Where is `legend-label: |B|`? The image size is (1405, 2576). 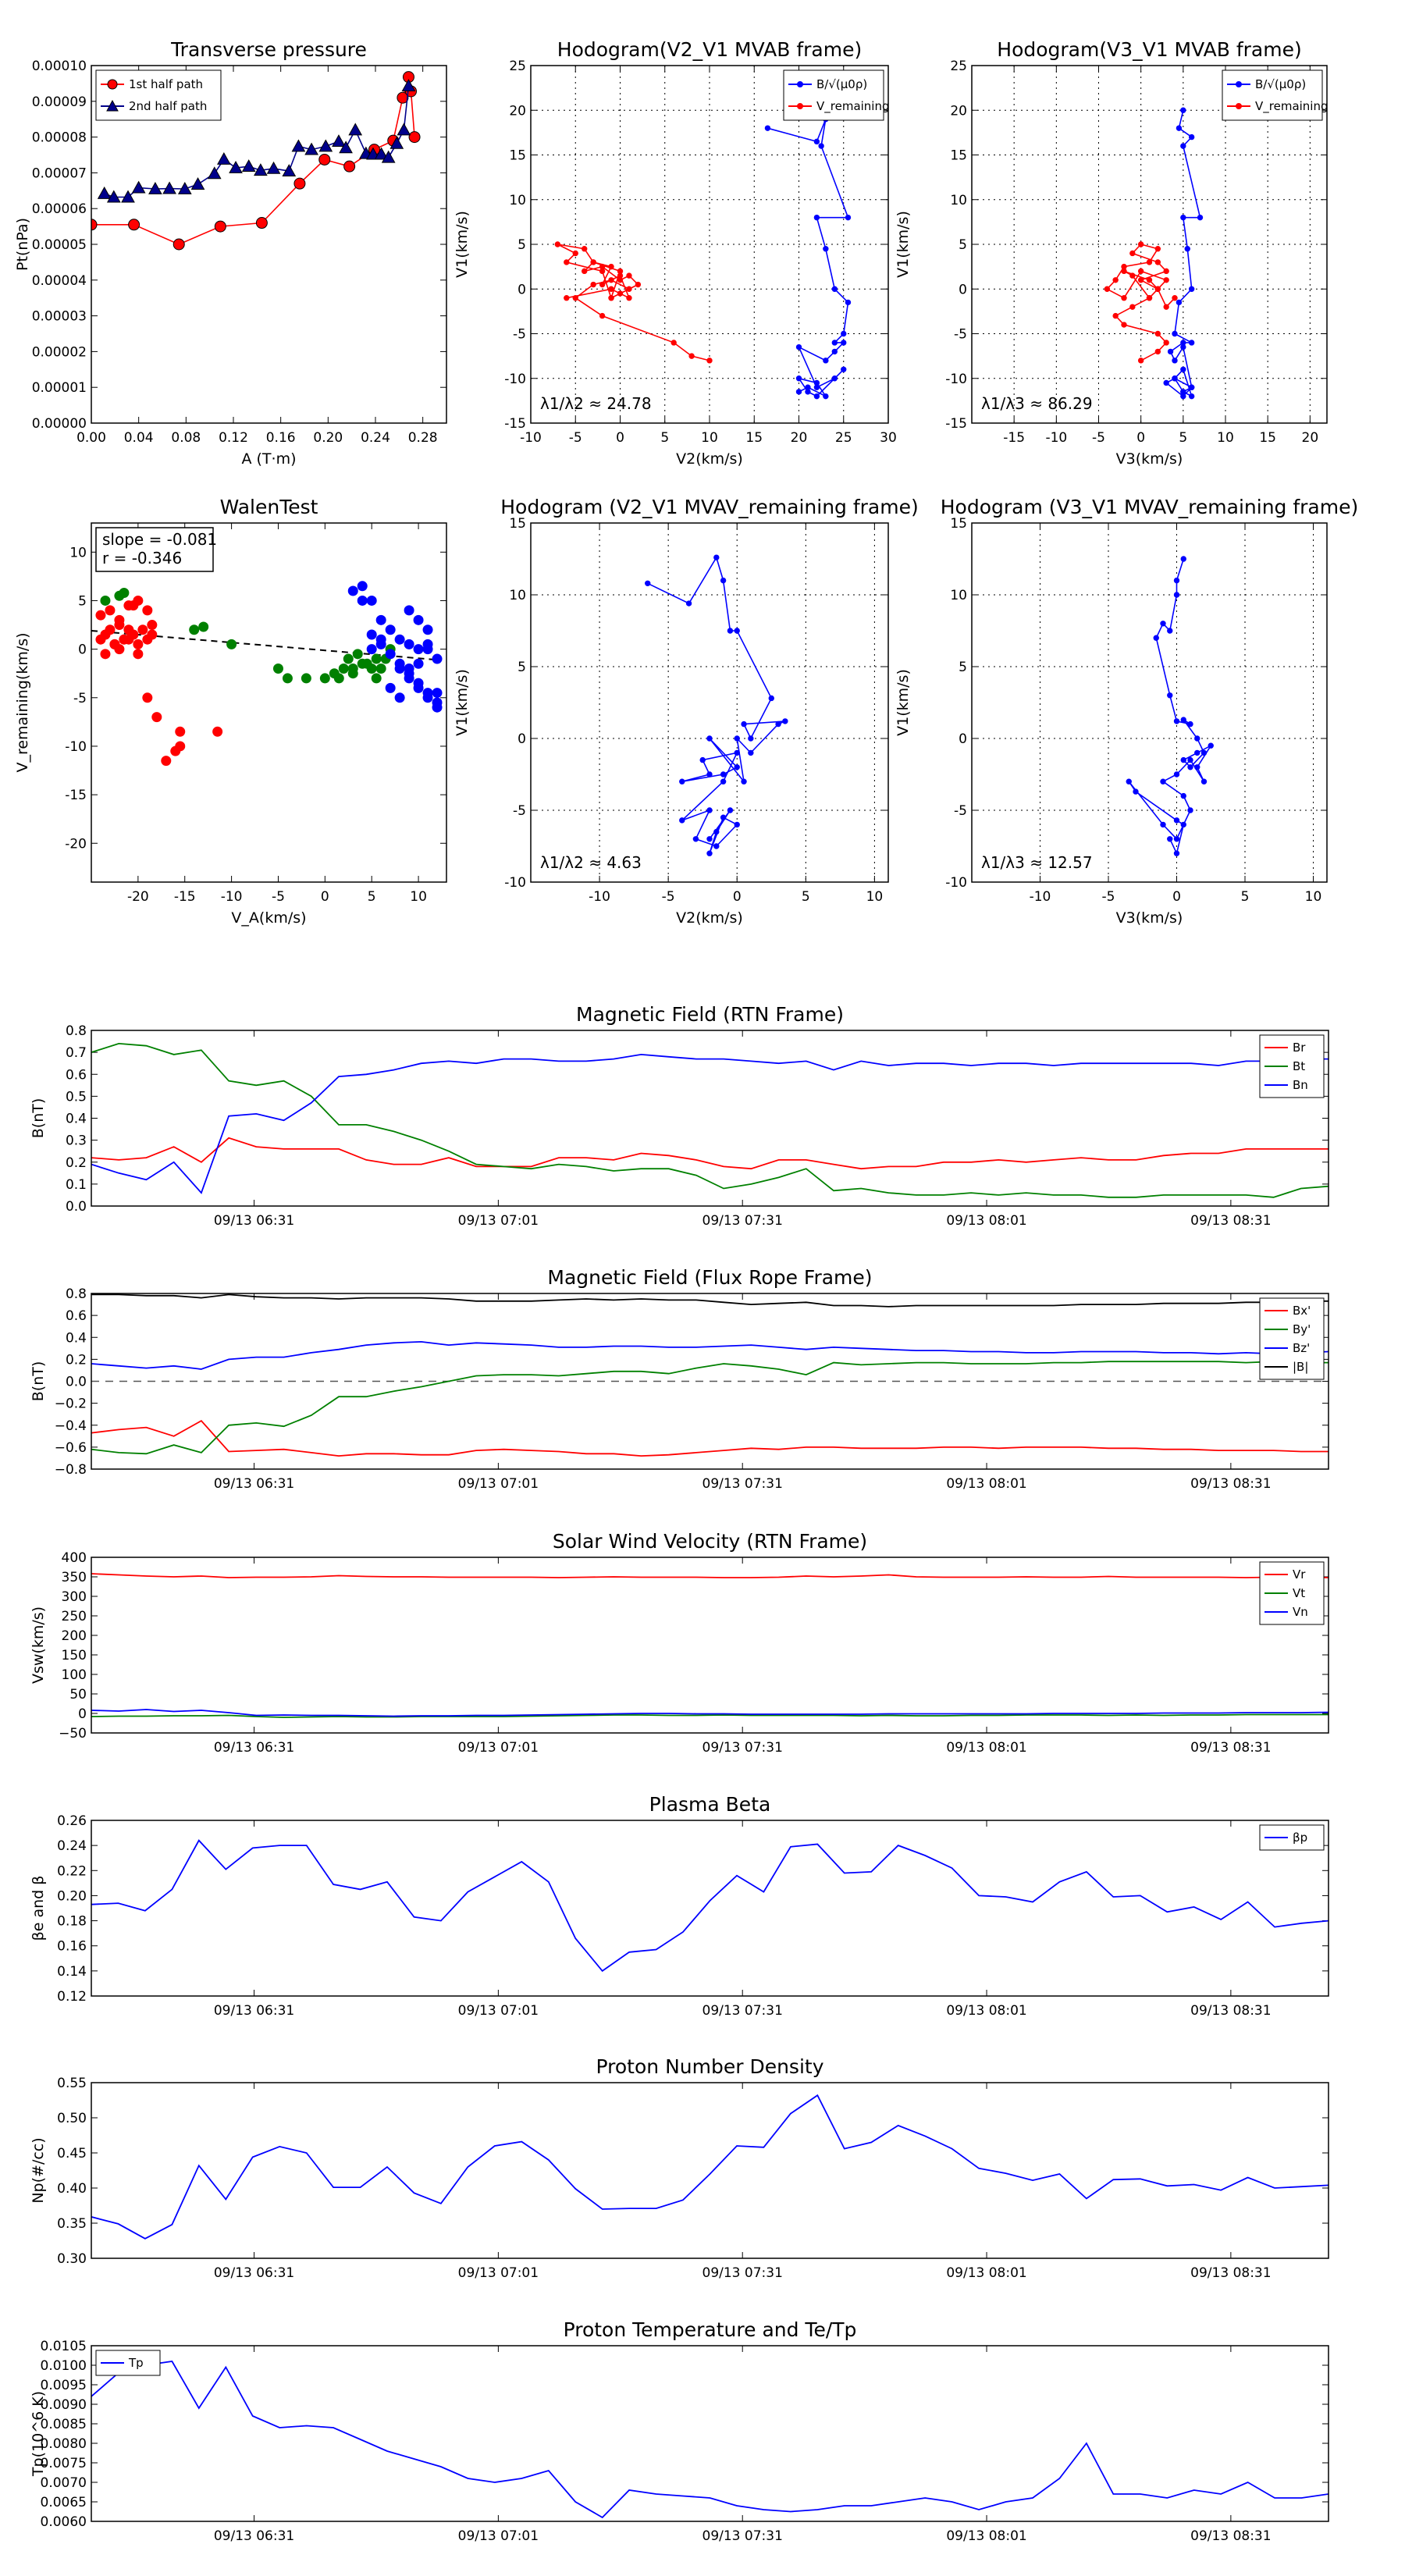 legend-label: |B| is located at coordinates (1300, 1367).